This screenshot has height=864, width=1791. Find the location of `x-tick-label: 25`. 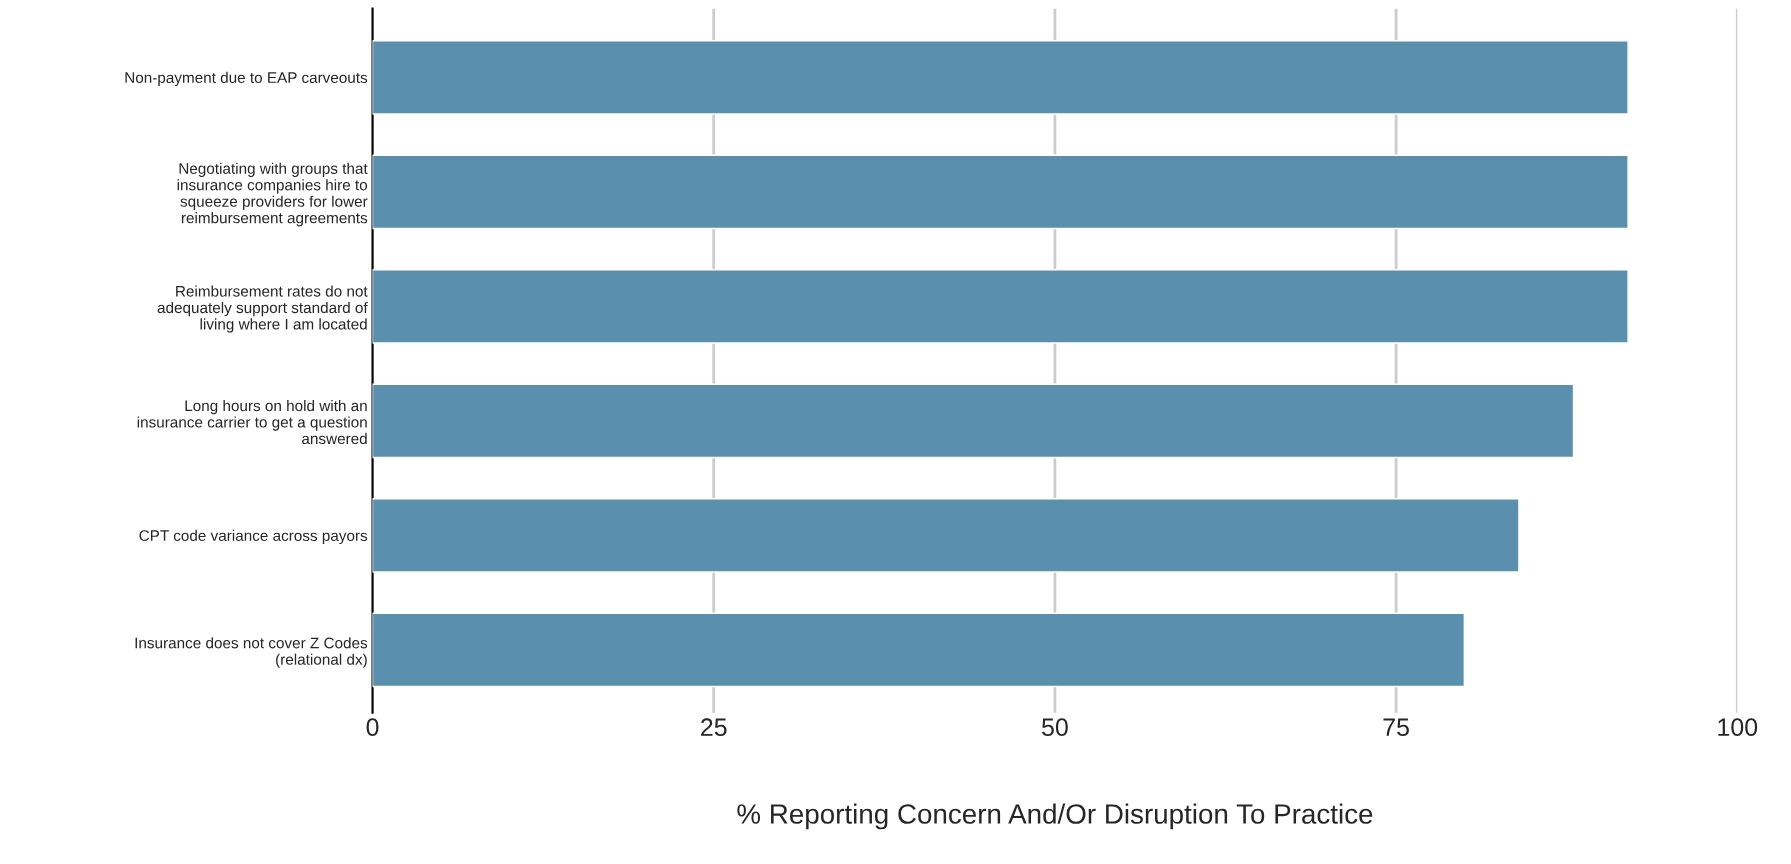

x-tick-label: 25 is located at coordinates (714, 727).